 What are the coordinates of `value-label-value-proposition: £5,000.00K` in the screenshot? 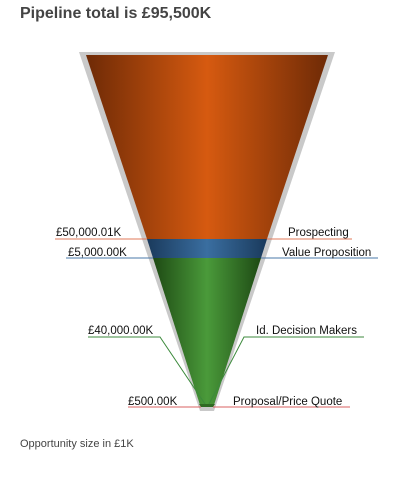 It's located at (97, 253).